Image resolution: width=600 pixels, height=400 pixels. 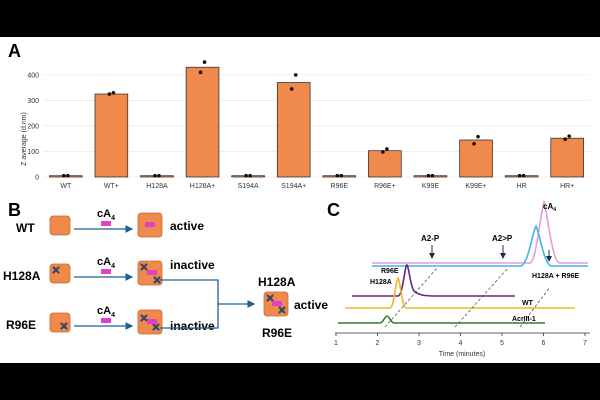 I want to click on x-tick-label: S194A, so click(x=248, y=186).